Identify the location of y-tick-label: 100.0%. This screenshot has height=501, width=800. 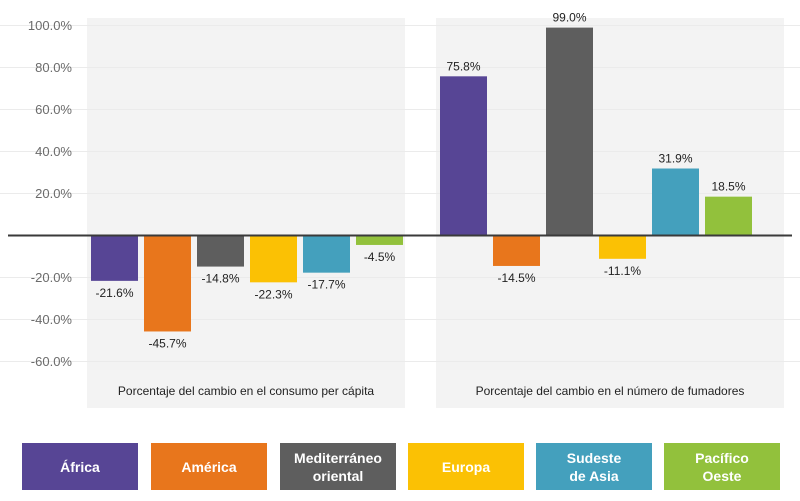
(50, 25).